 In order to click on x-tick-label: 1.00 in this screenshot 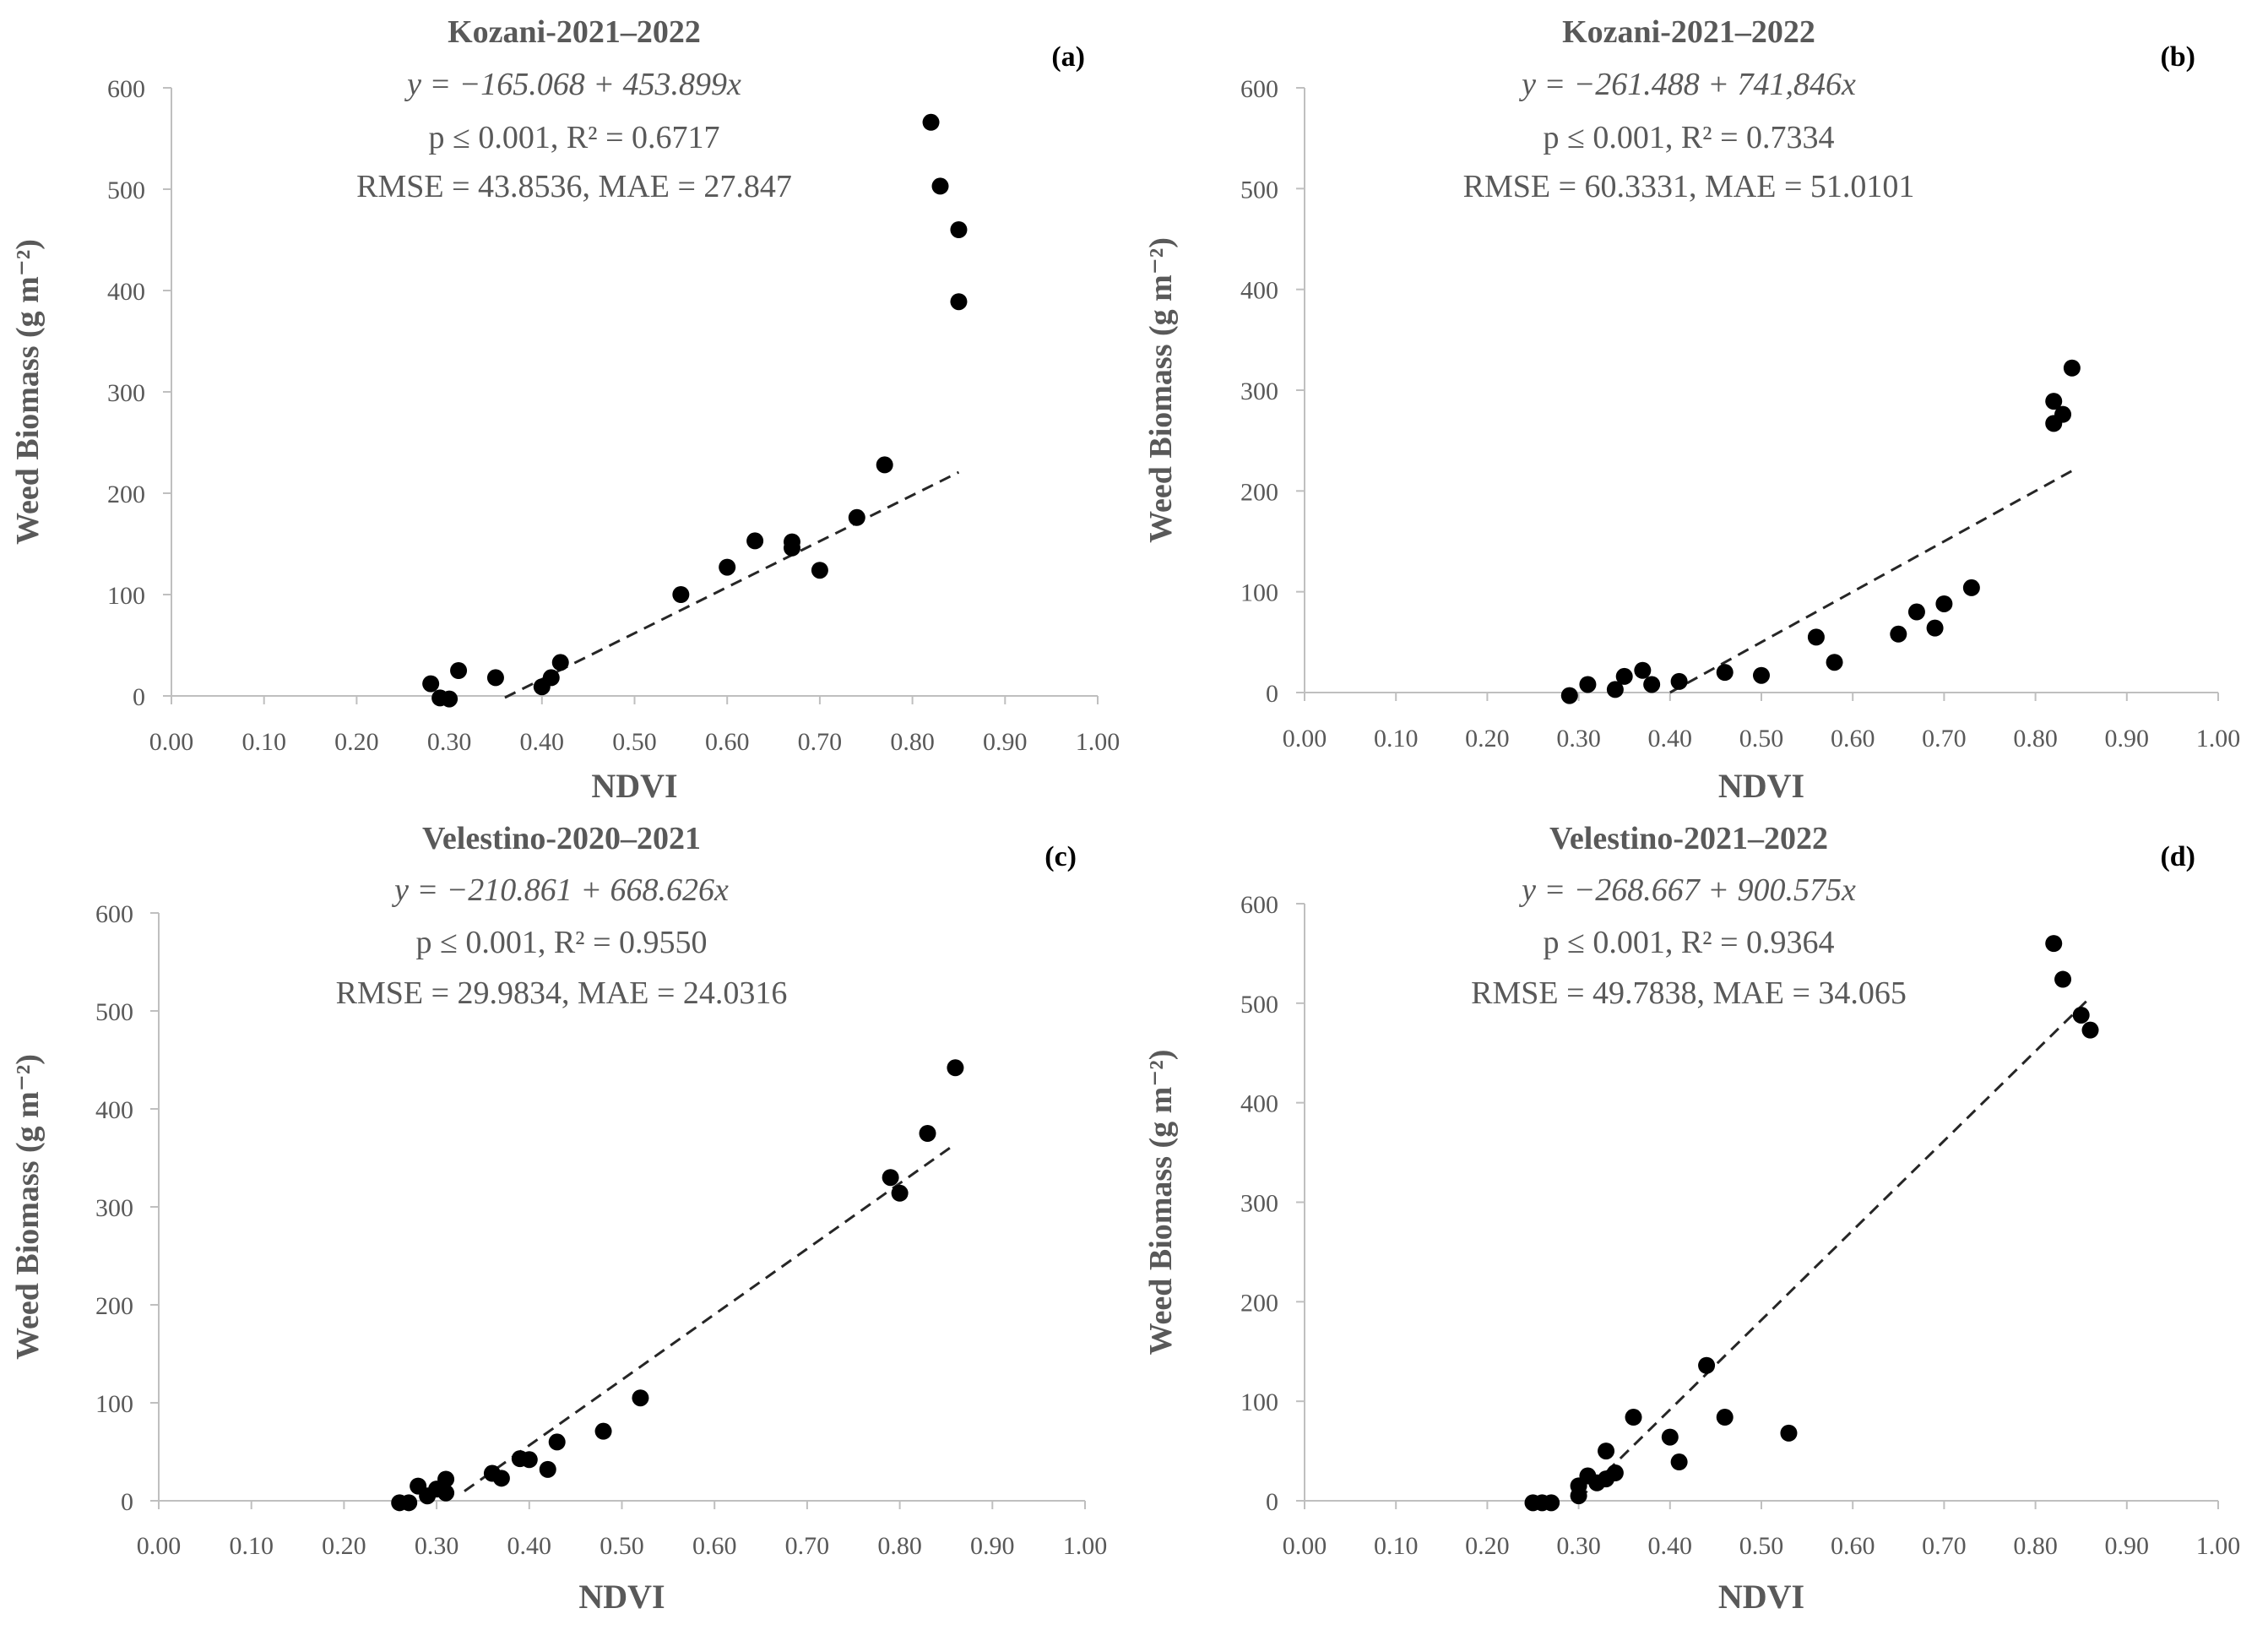, I will do `click(1098, 742)`.